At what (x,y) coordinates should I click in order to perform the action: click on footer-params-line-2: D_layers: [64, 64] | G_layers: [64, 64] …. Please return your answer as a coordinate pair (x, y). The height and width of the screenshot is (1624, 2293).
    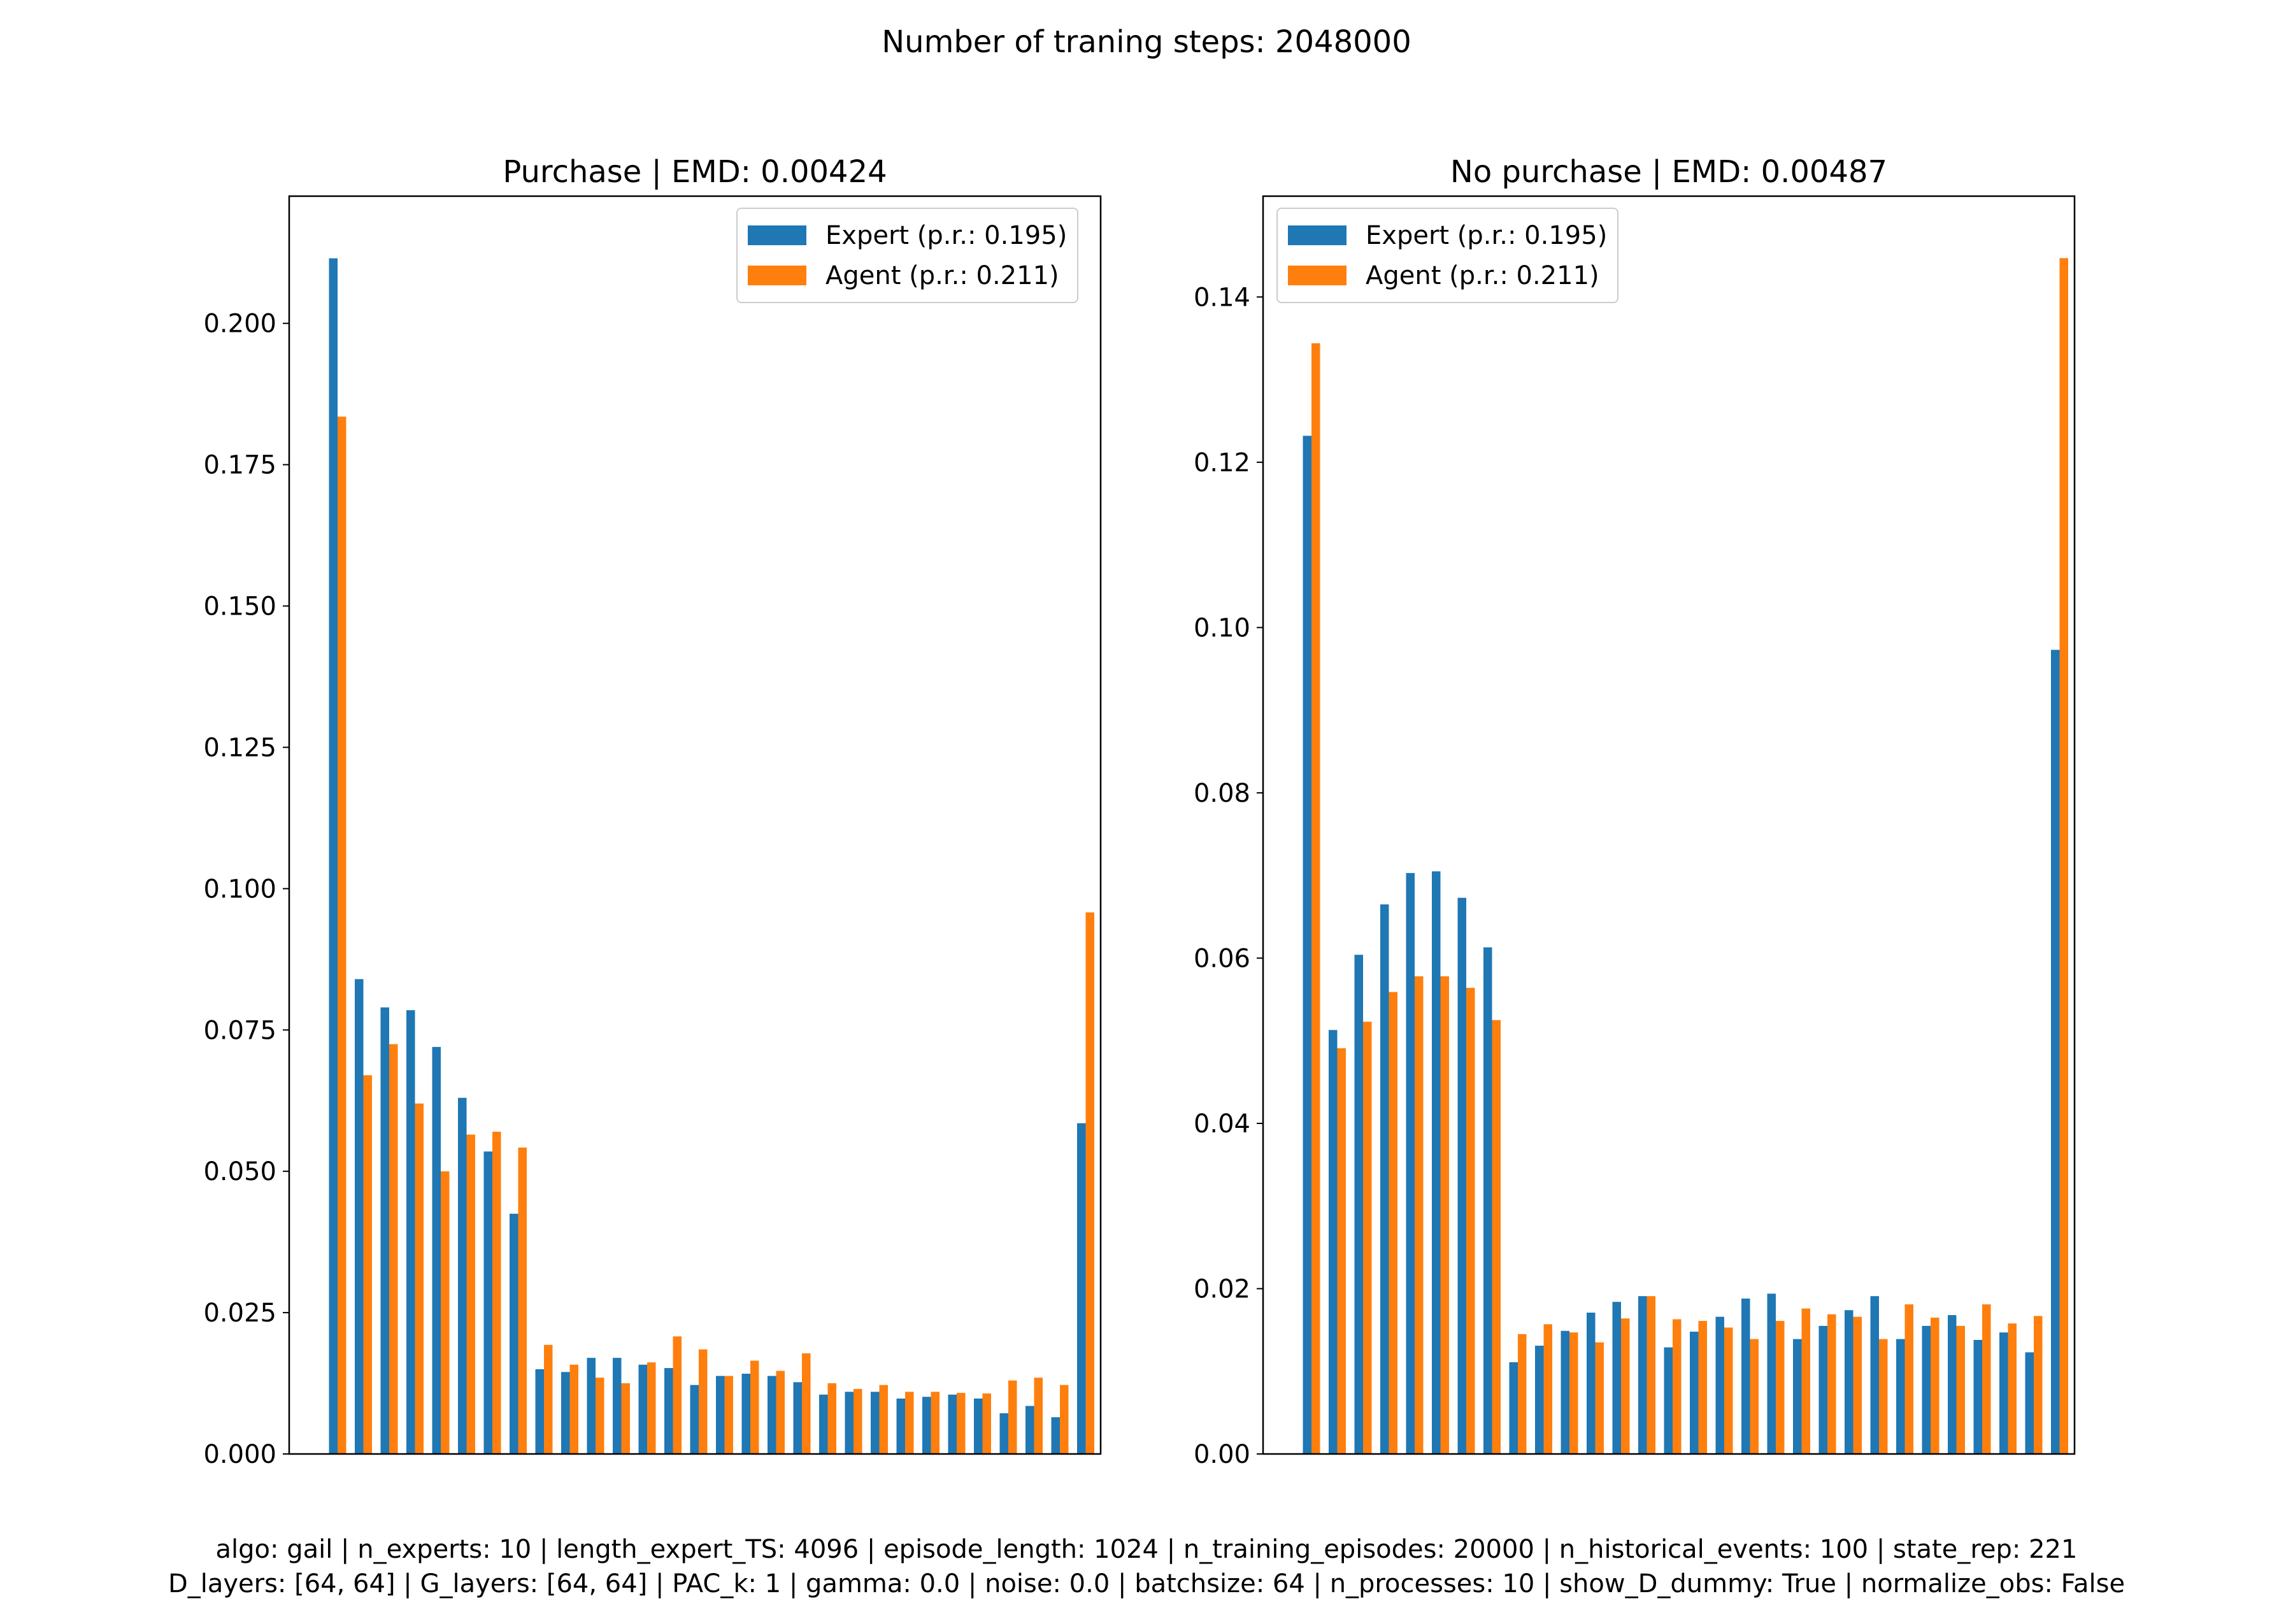
    Looking at the image, I should click on (1146, 1584).